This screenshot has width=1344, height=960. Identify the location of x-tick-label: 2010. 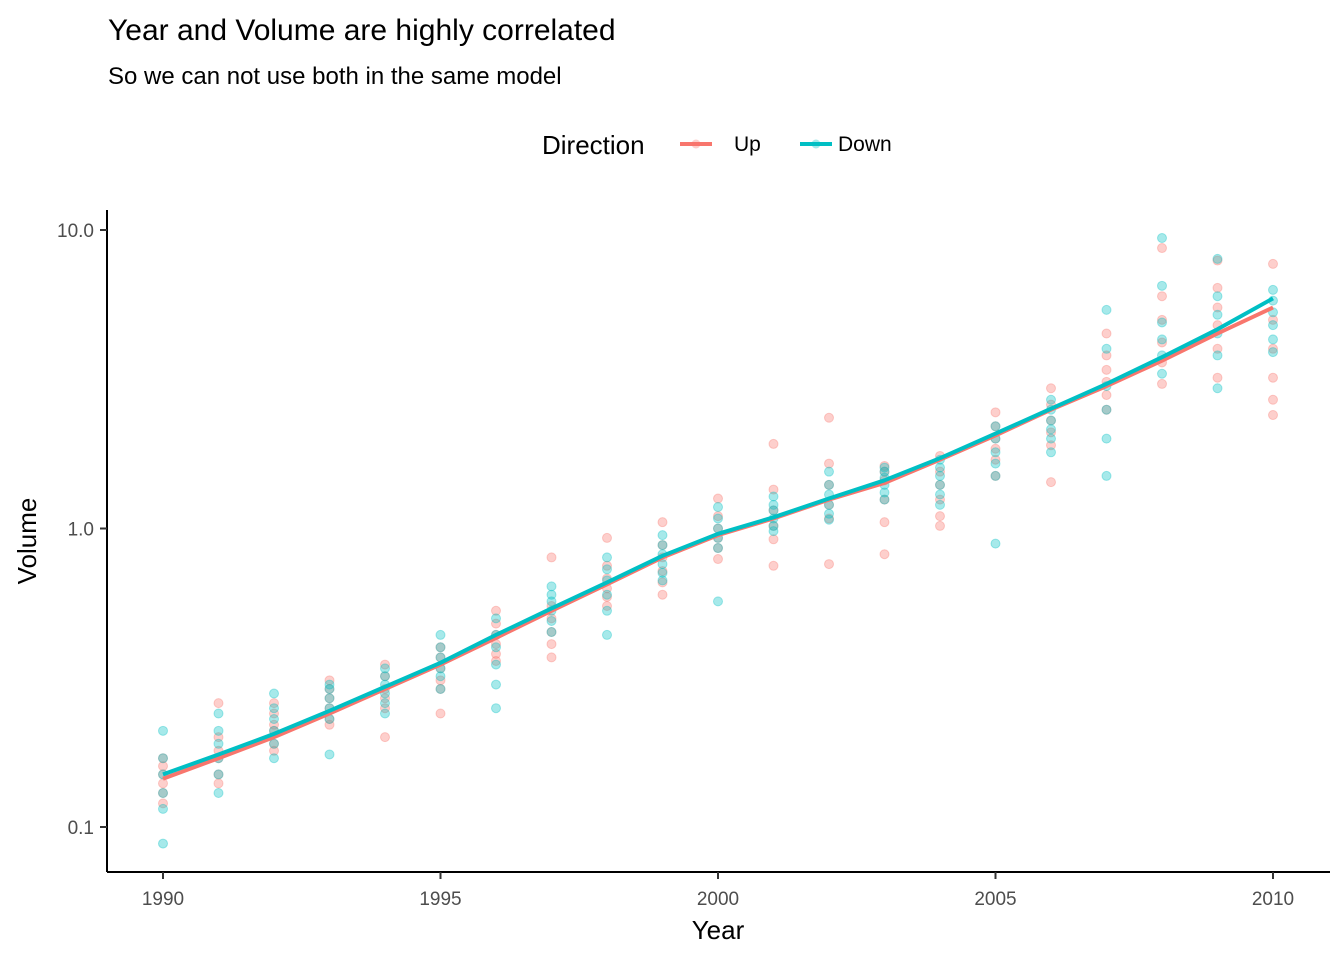
(1273, 899).